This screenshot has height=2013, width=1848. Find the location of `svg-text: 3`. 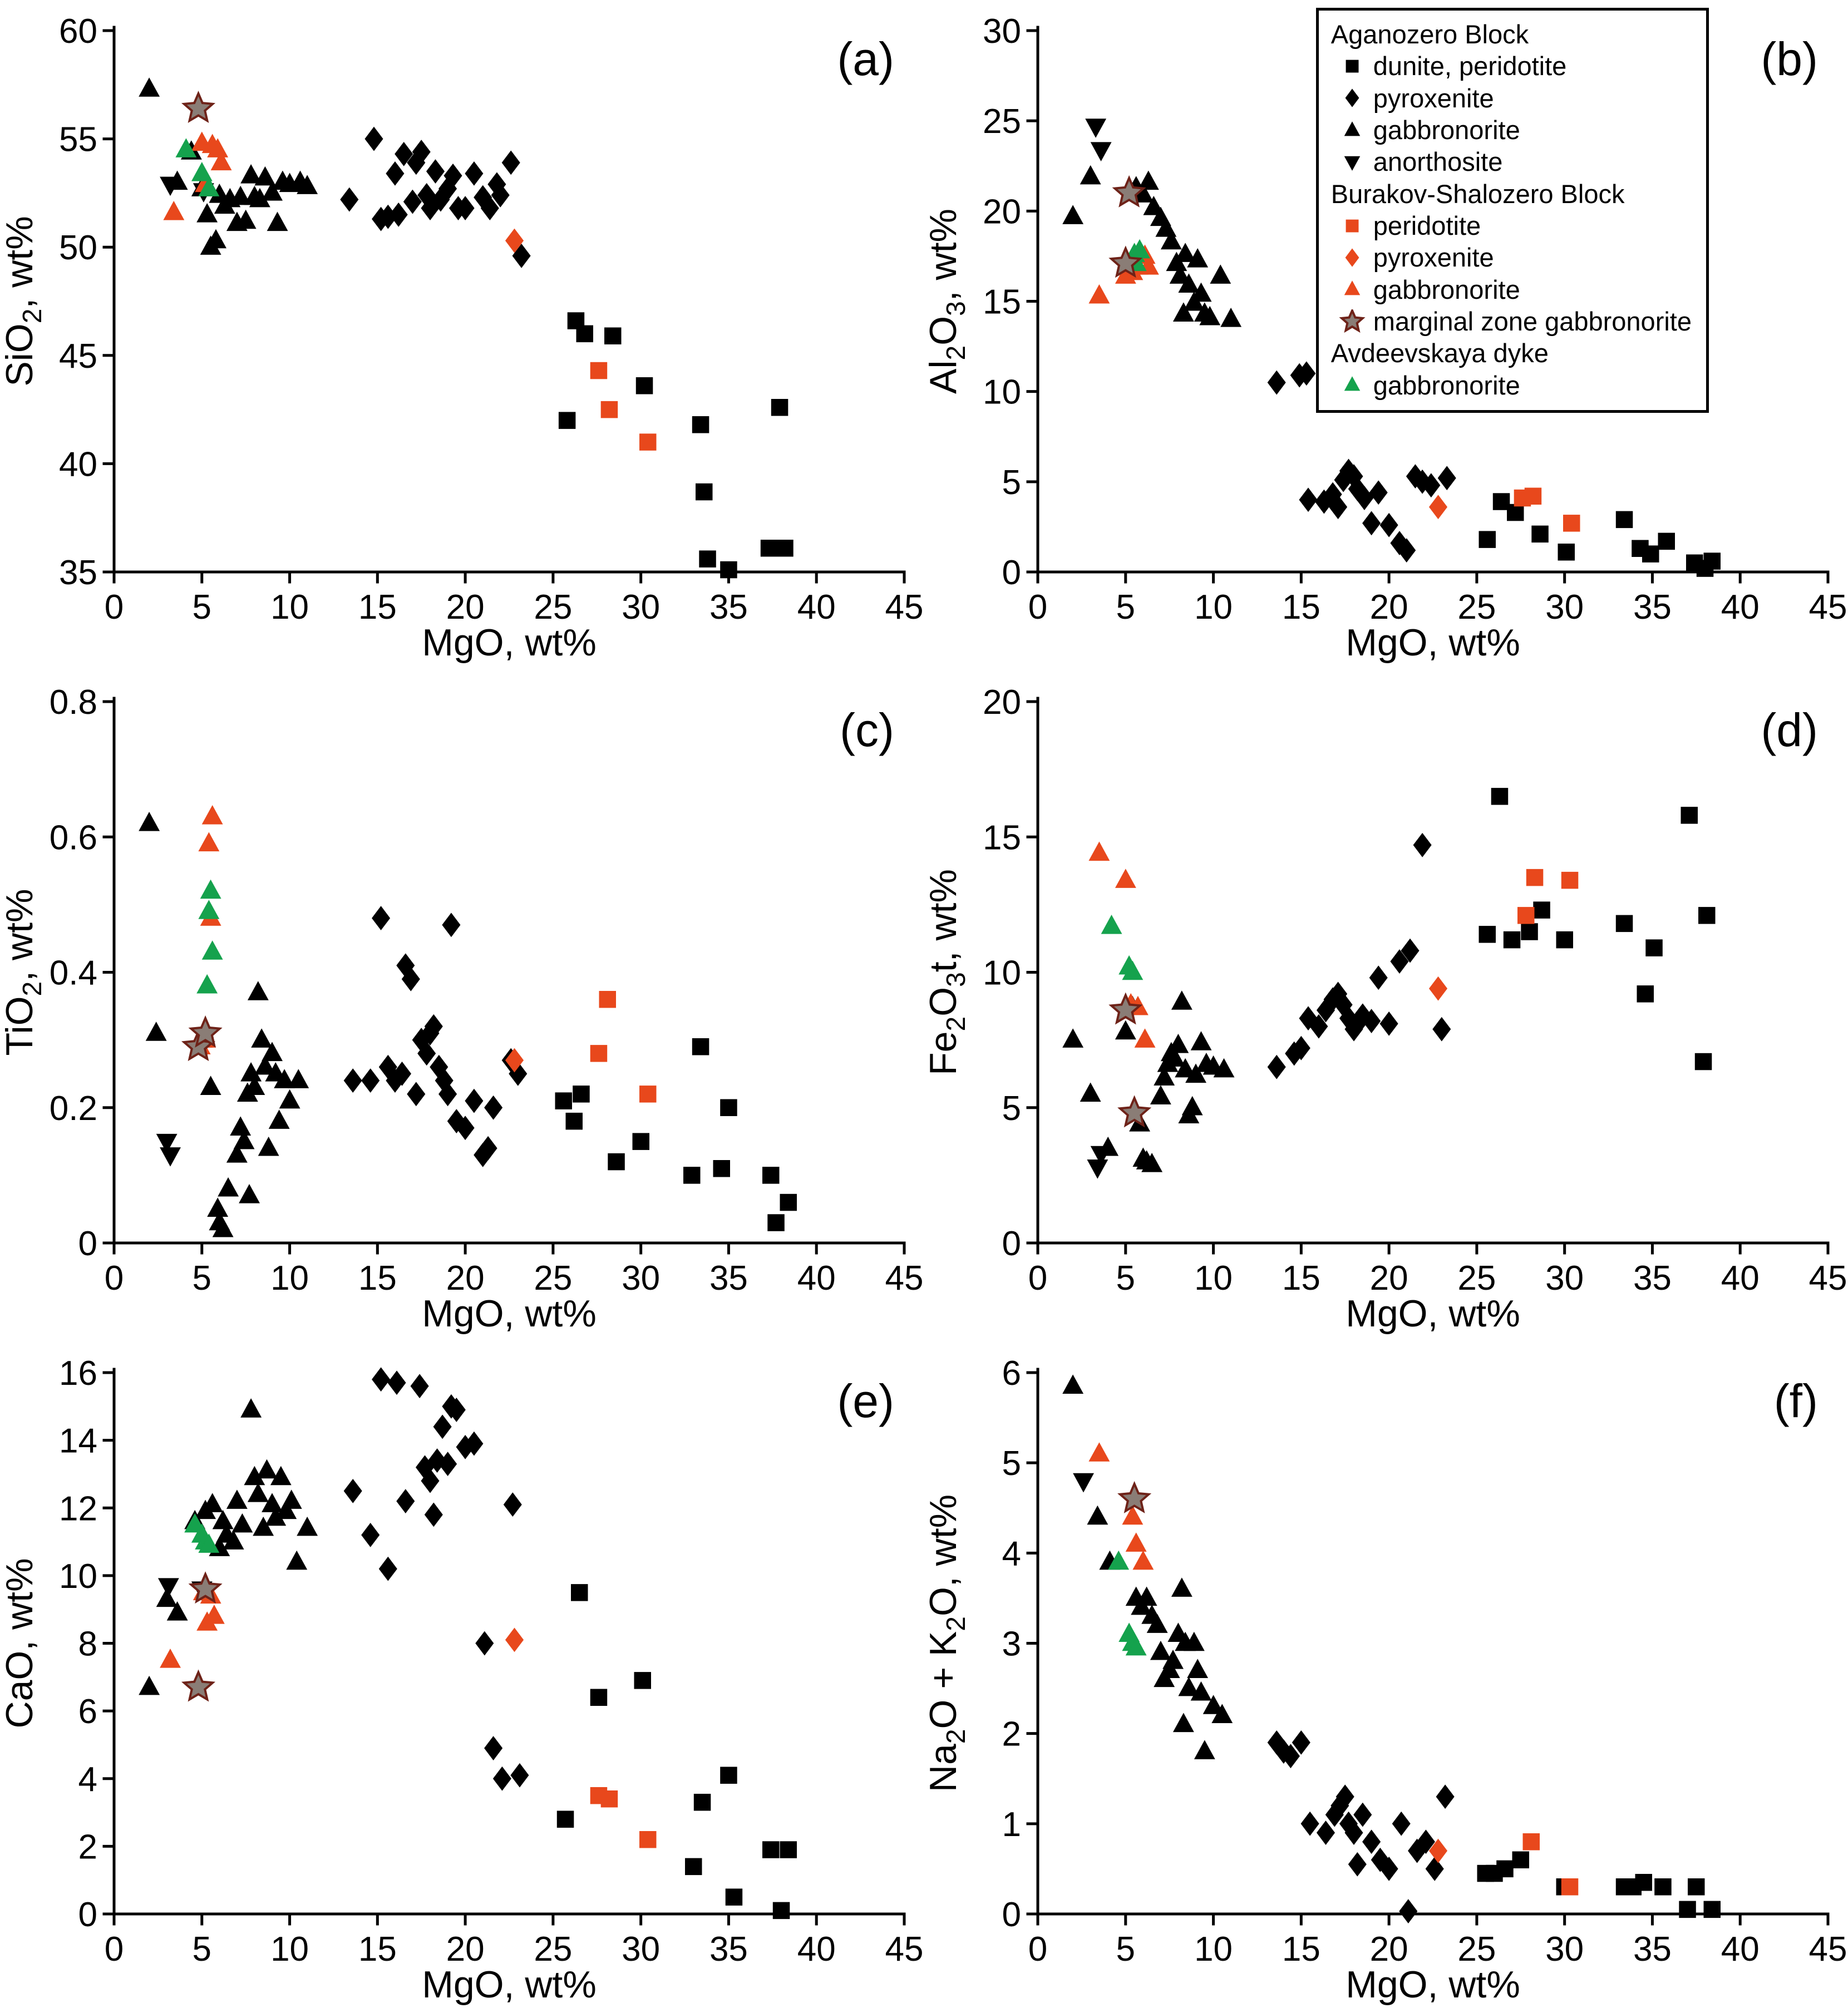

svg-text: 3 is located at coordinates (1011, 1644).